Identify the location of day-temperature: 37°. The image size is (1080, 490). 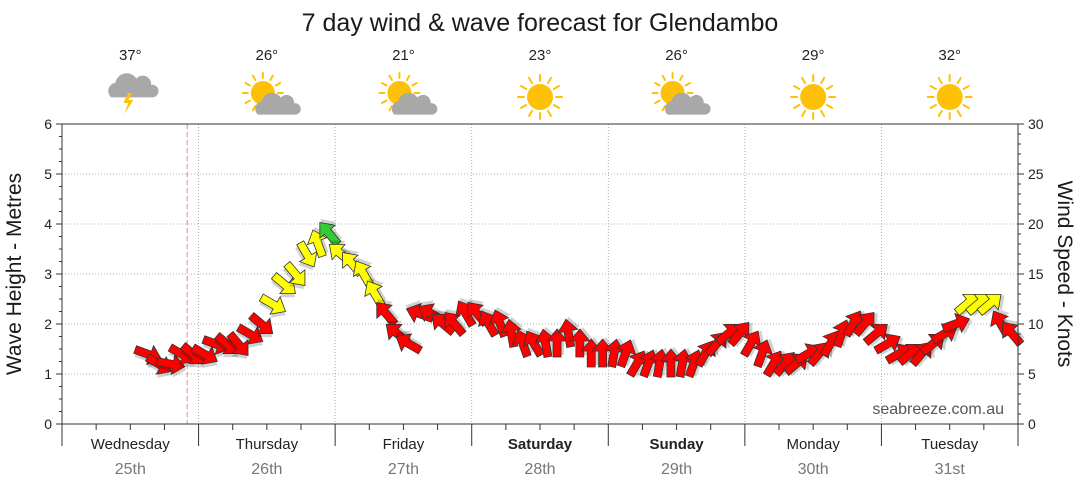
(130, 55).